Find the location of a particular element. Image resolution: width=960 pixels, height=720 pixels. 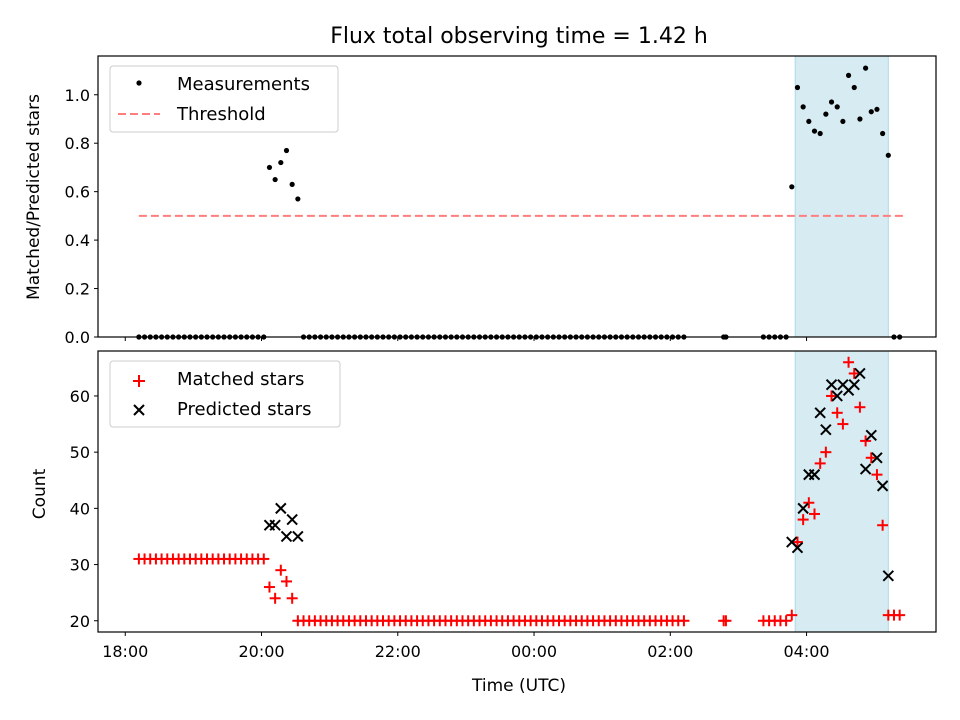

y-tick-label: 1.0 is located at coordinates (77, 95).